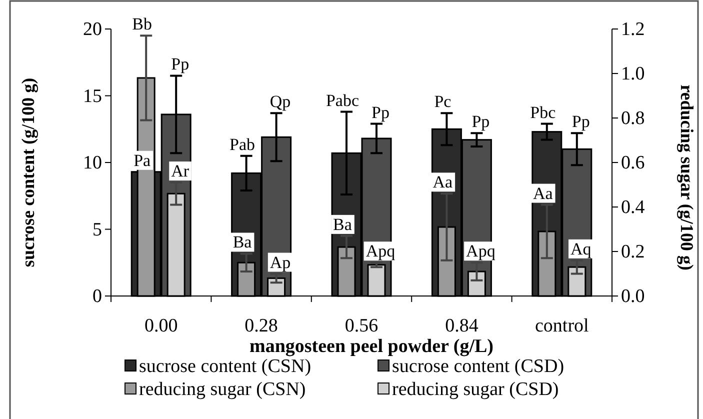  Describe the element at coordinates (633, 74) in the screenshot. I see `y2-tick-label: 1.0` at that location.